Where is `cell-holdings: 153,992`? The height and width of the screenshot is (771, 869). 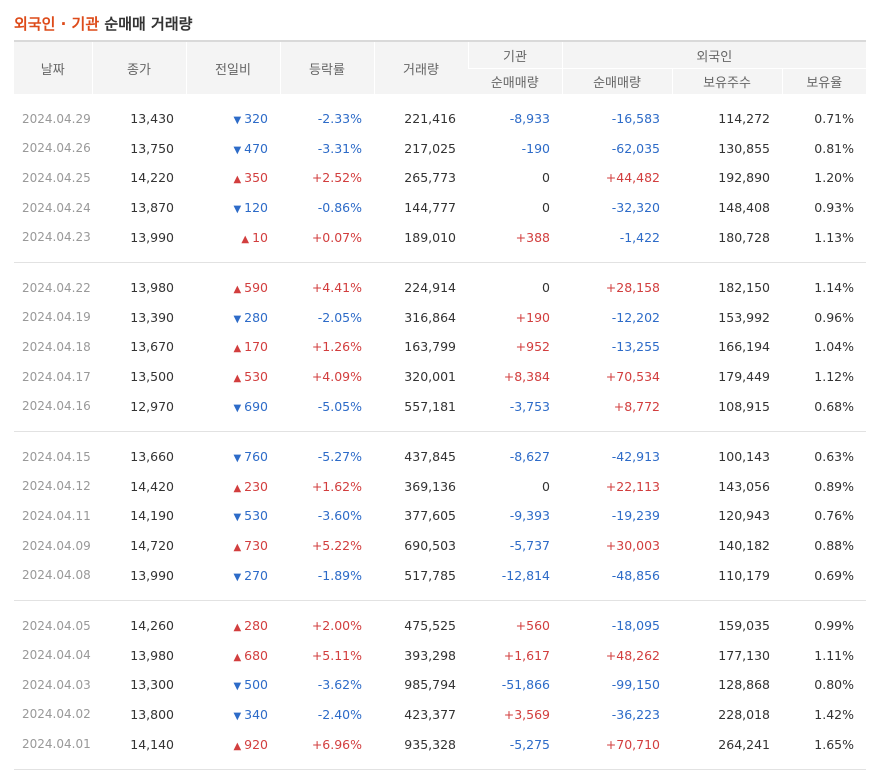 cell-holdings: 153,992 is located at coordinates (744, 317).